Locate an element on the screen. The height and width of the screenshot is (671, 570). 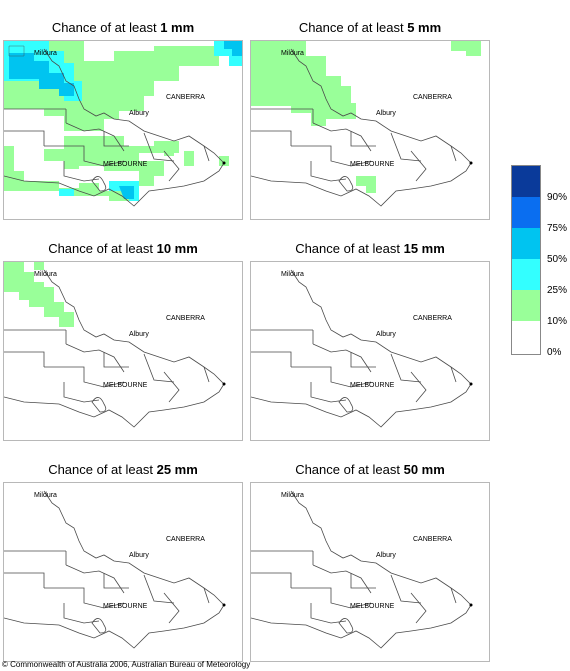
map-25mm: Mildura CANBERRA Albury MELBOURNE is located at coordinates (123, 572).